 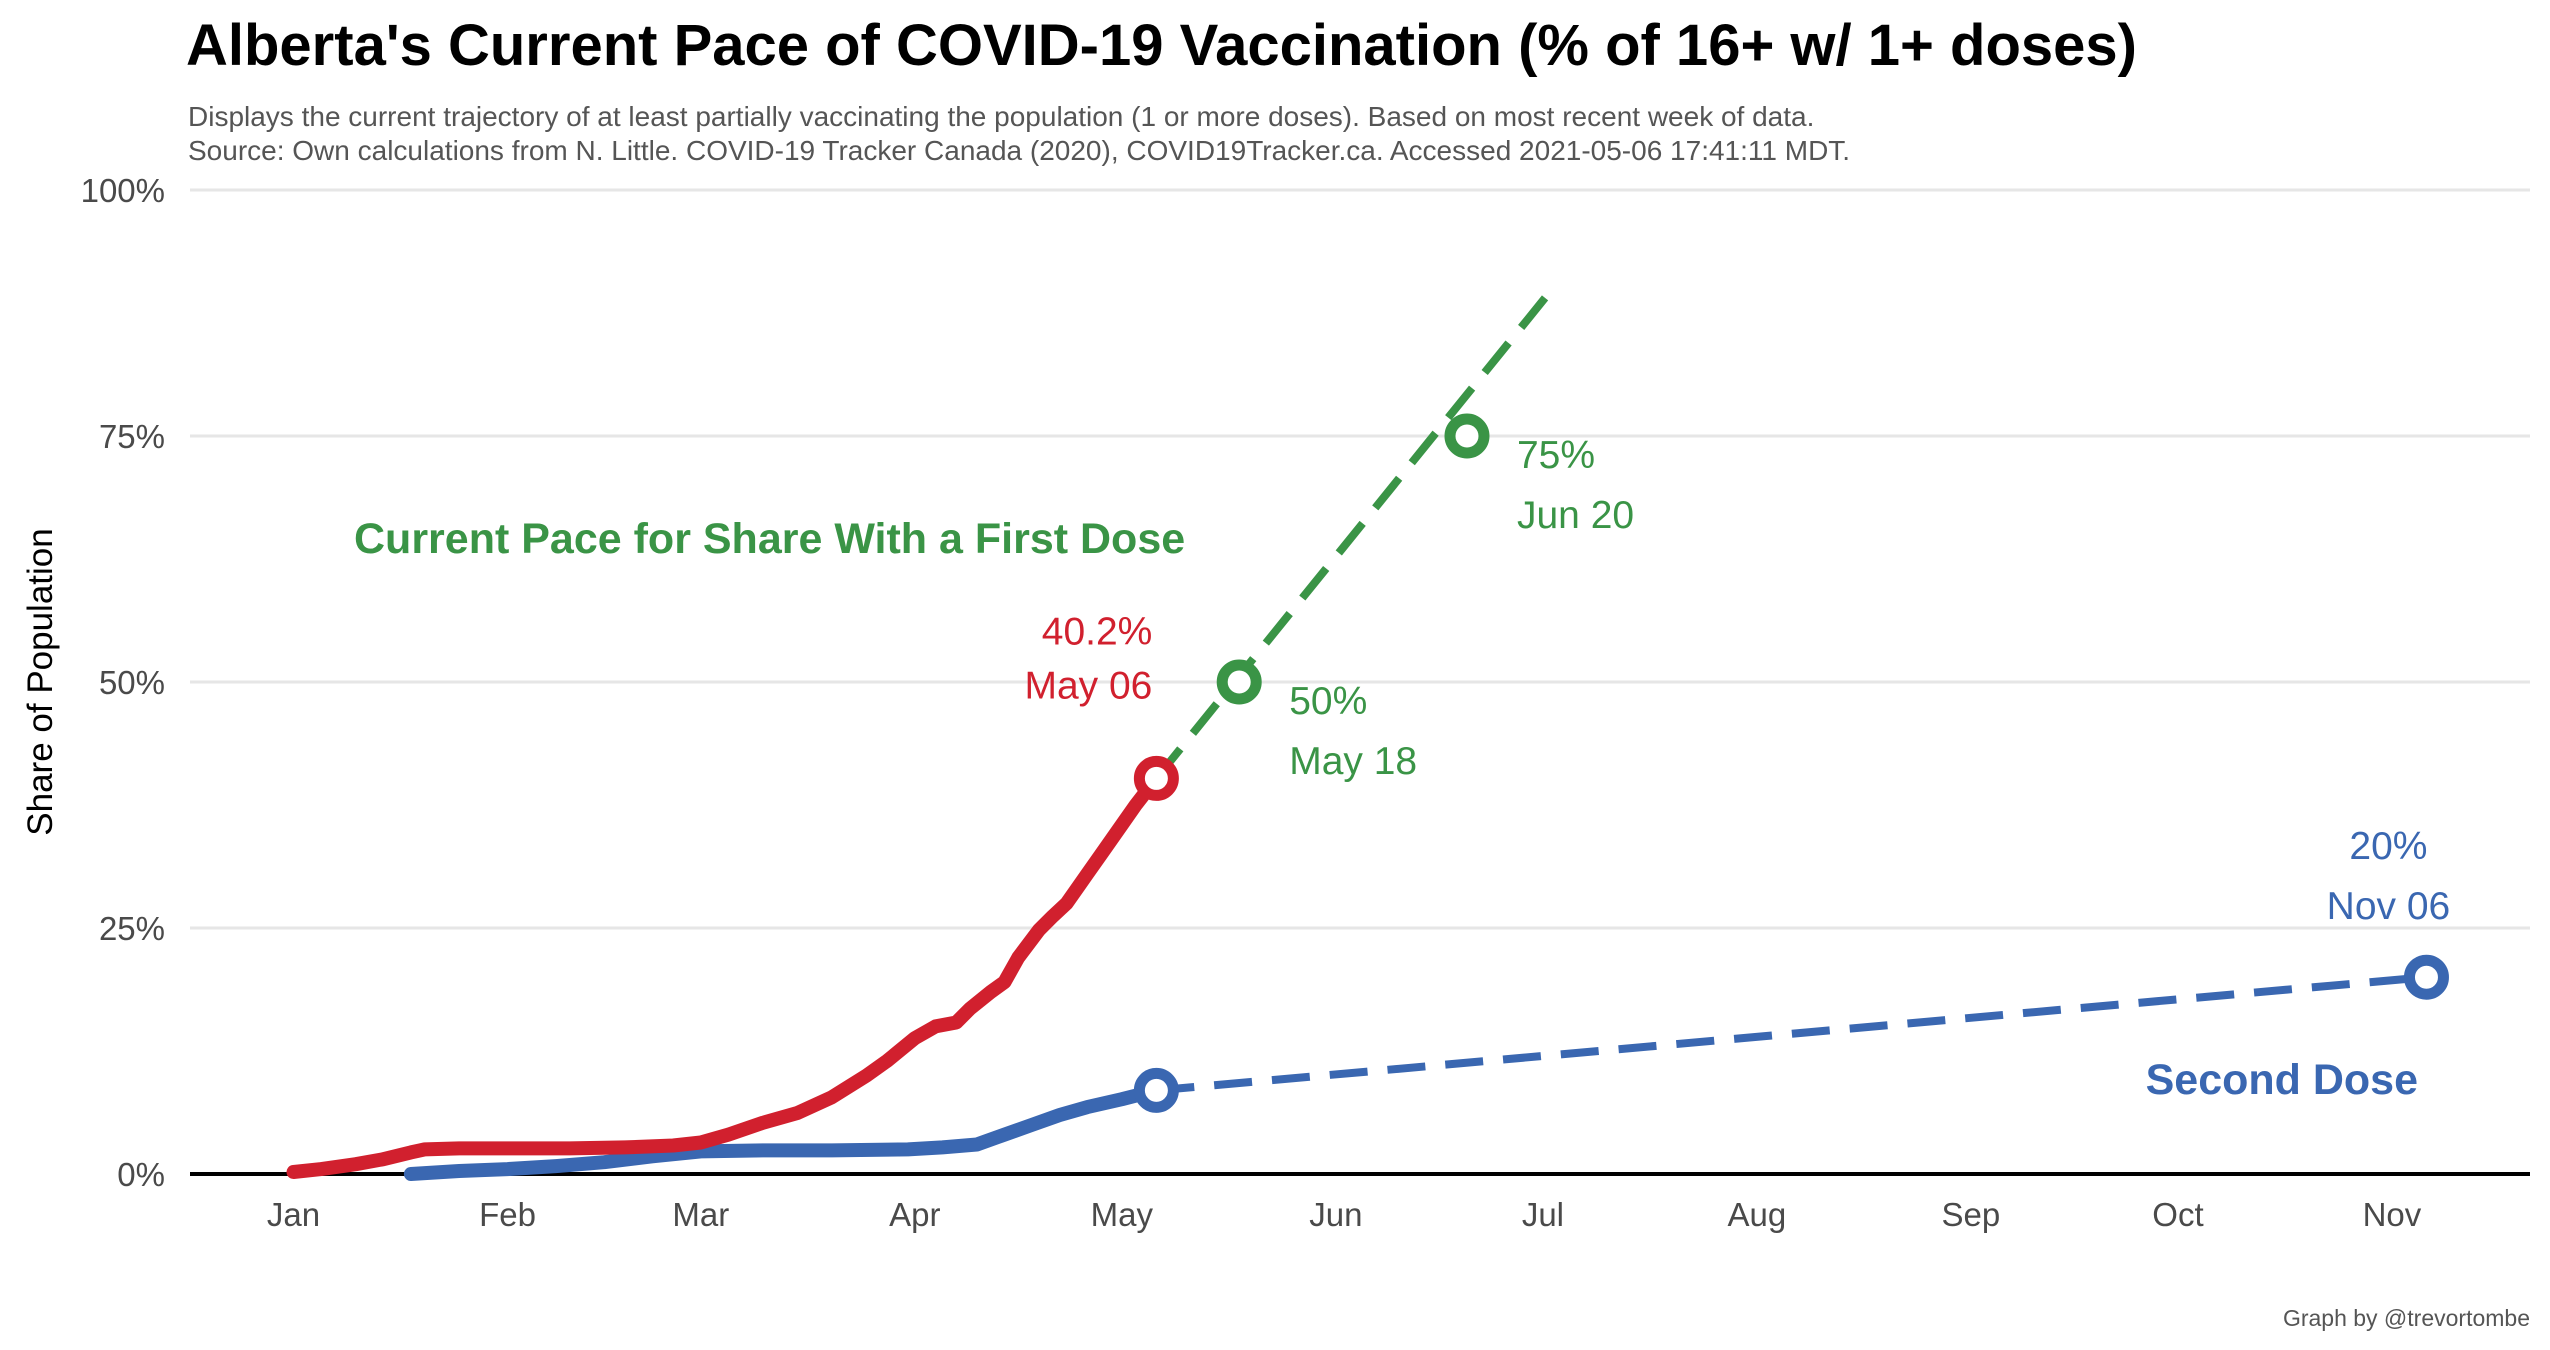 I want to click on y-axis-title: Share of Population, so click(x=40, y=681).